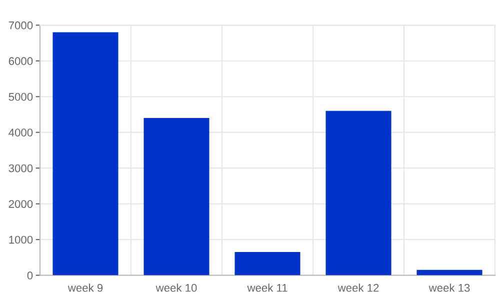 The image size is (500, 296). Describe the element at coordinates (85, 288) in the screenshot. I see `x-tick-label: week 9` at that location.